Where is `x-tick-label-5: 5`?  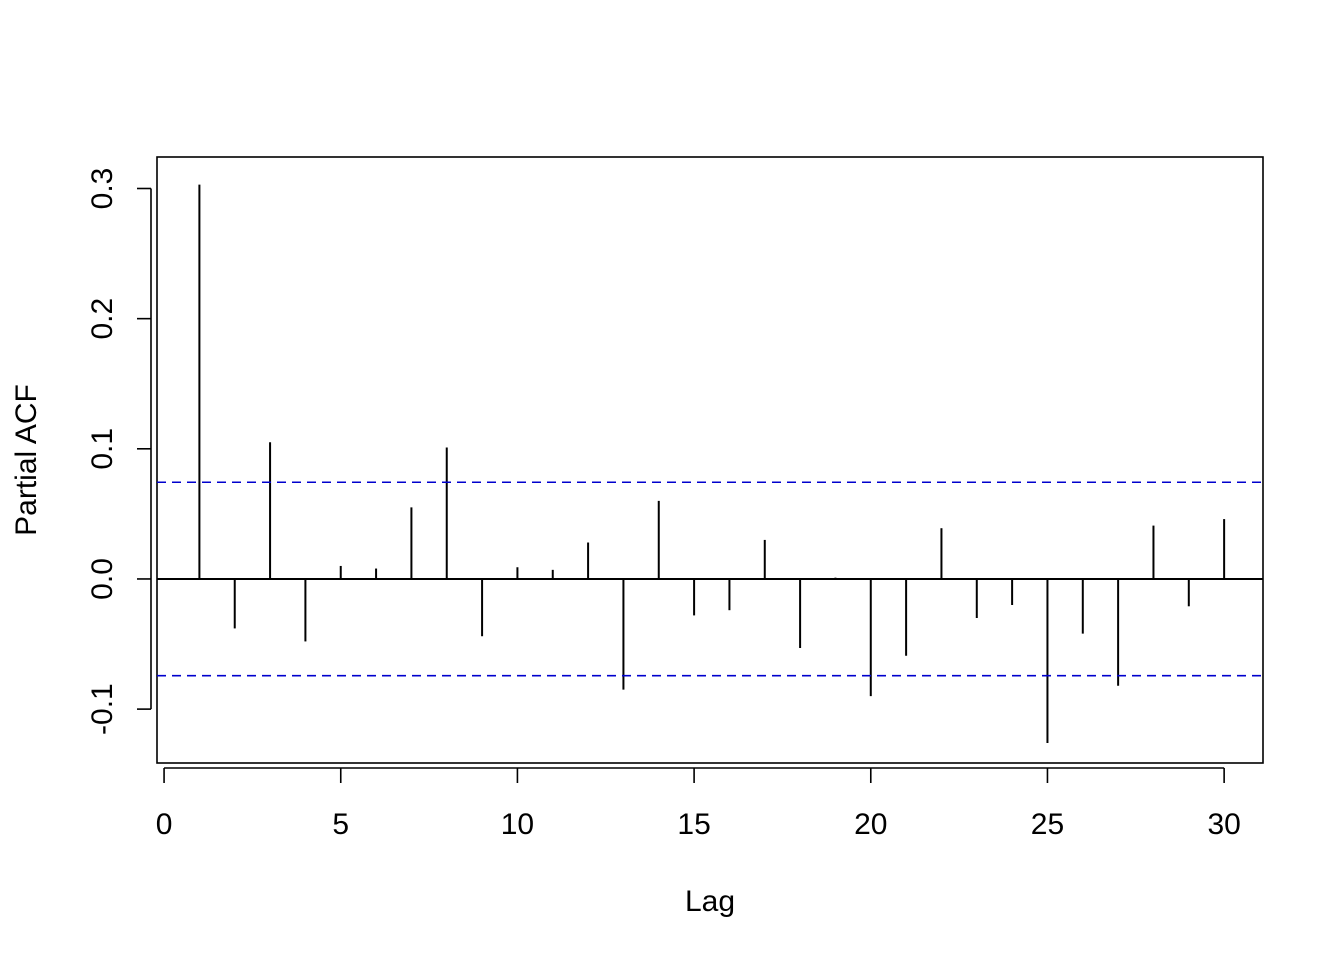
x-tick-label-5: 5 is located at coordinates (340, 824).